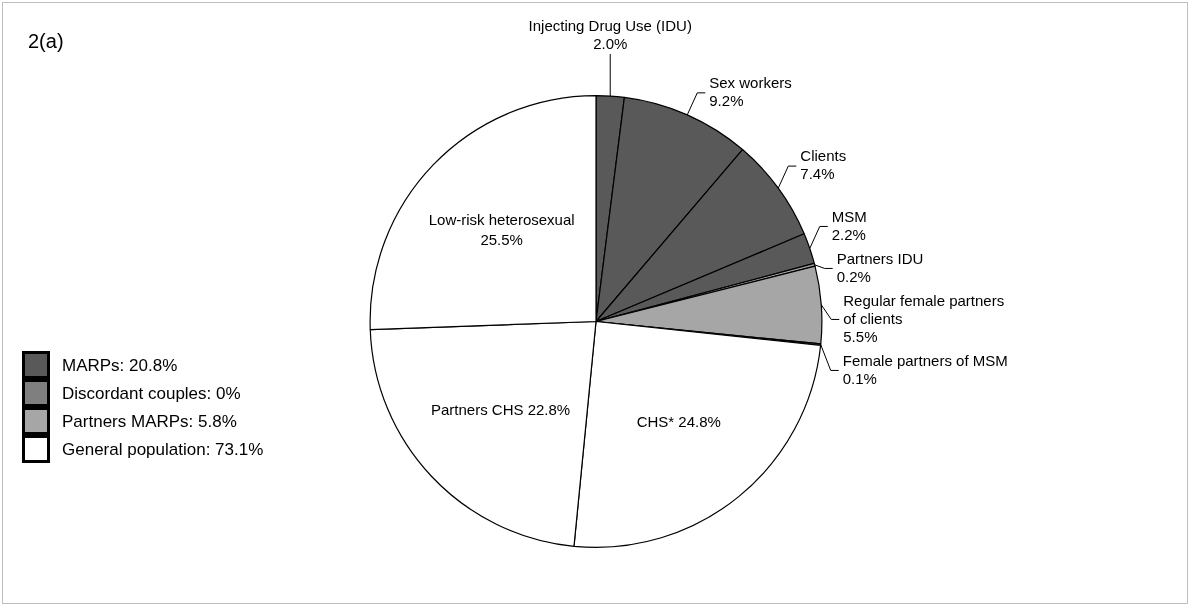 This screenshot has width=1192, height=608. Describe the element at coordinates (46, 41) in the screenshot. I see `text: 2(a)` at that location.